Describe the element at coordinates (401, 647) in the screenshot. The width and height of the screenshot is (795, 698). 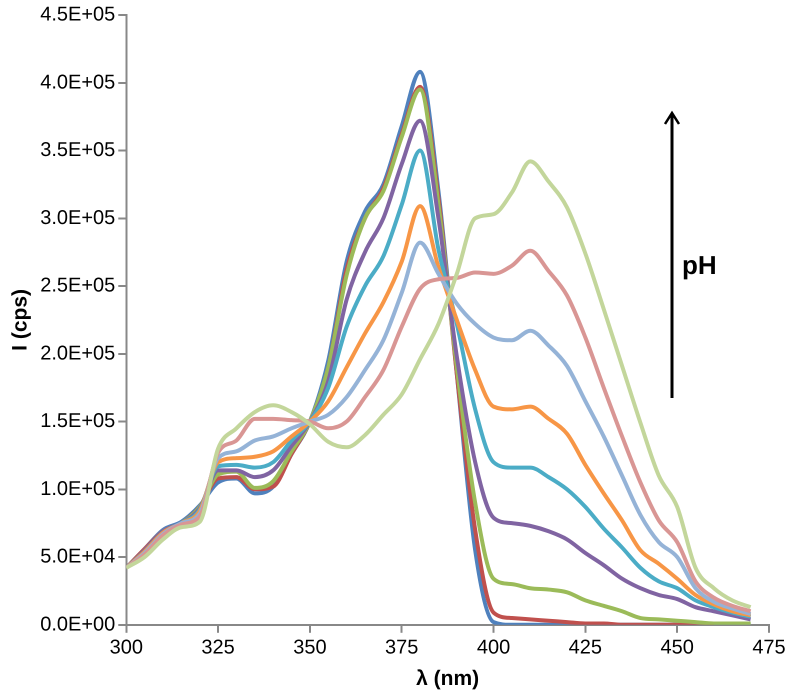
I see `x-tick-label: 375` at that location.